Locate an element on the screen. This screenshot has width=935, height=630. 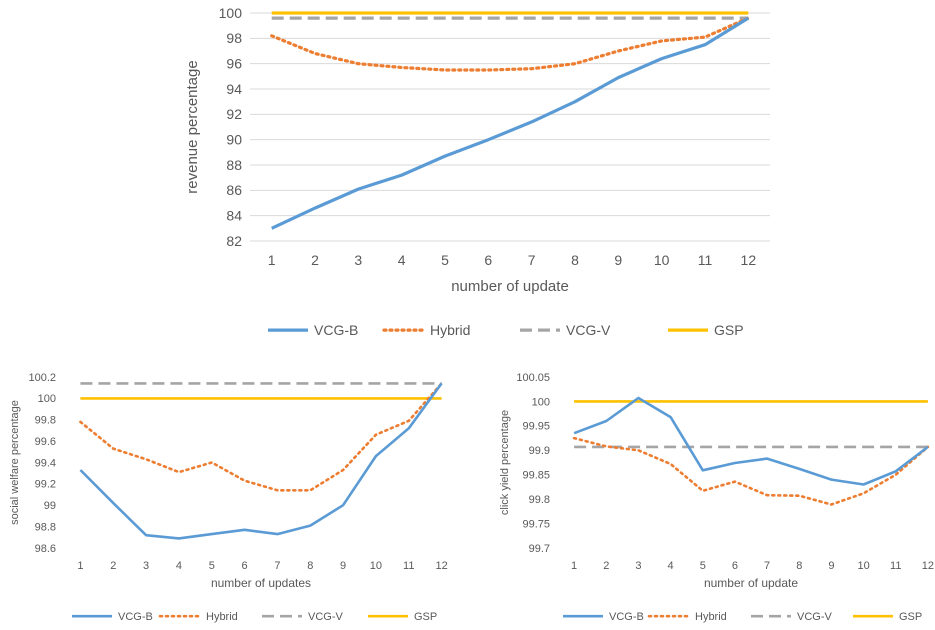
y-tick-label: 96 is located at coordinates (234, 64).